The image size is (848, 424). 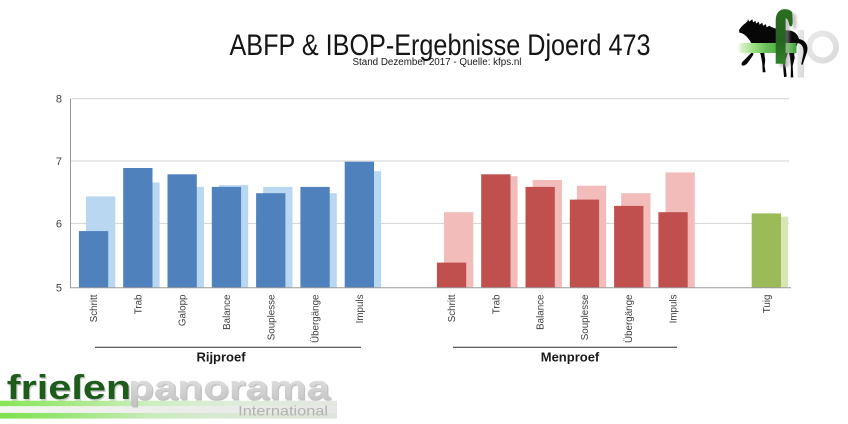 I want to click on svg-text: 7, so click(x=59, y=162).